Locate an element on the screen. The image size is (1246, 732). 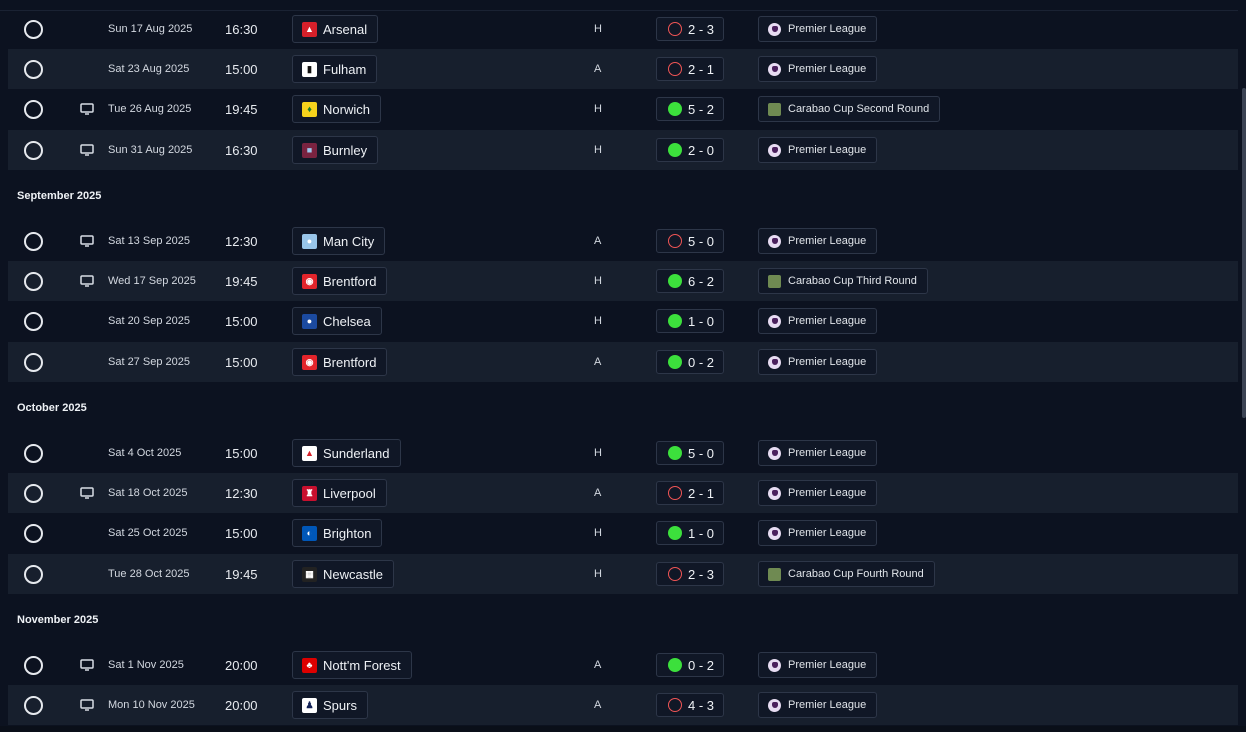
opponent: ● Man City is located at coordinates (339, 241).